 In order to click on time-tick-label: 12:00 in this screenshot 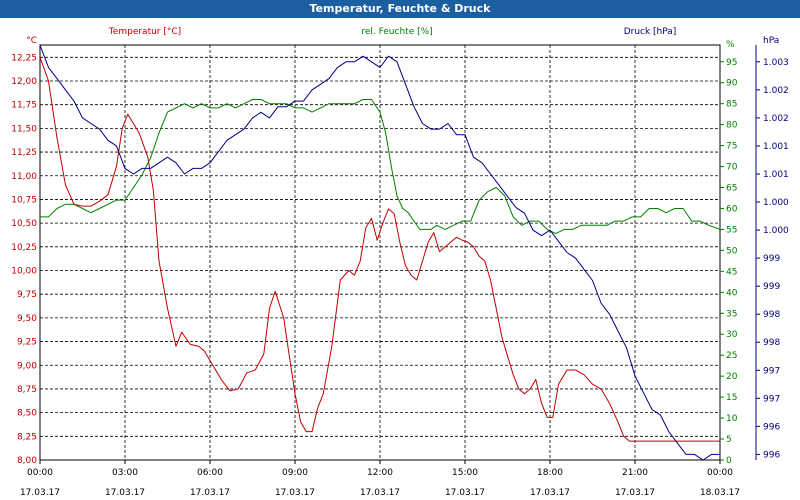, I will do `click(380, 473)`.